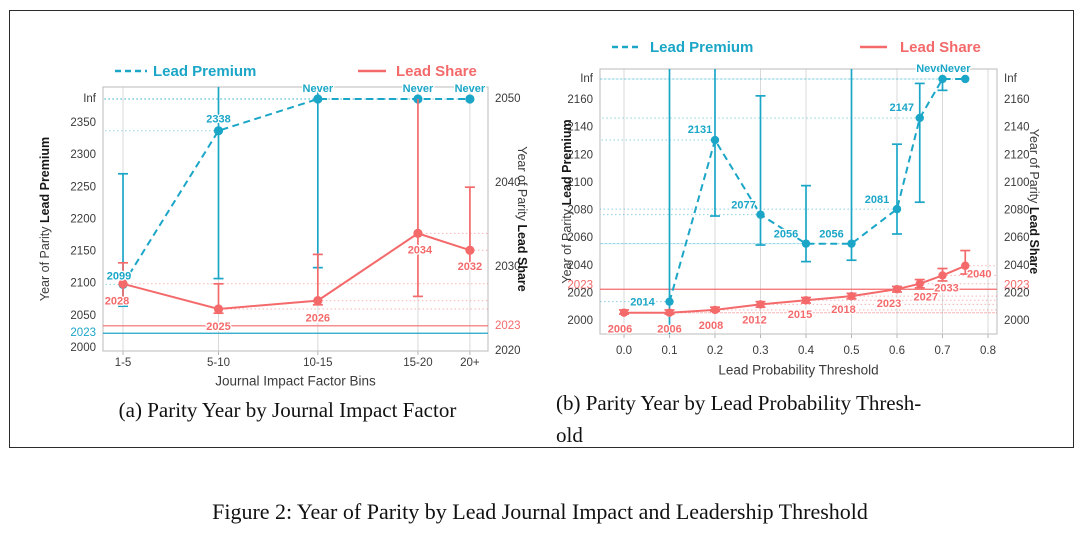 The image size is (1080, 550). What do you see at coordinates (642, 303) in the screenshot?
I see `point-label: 2014` at bounding box center [642, 303].